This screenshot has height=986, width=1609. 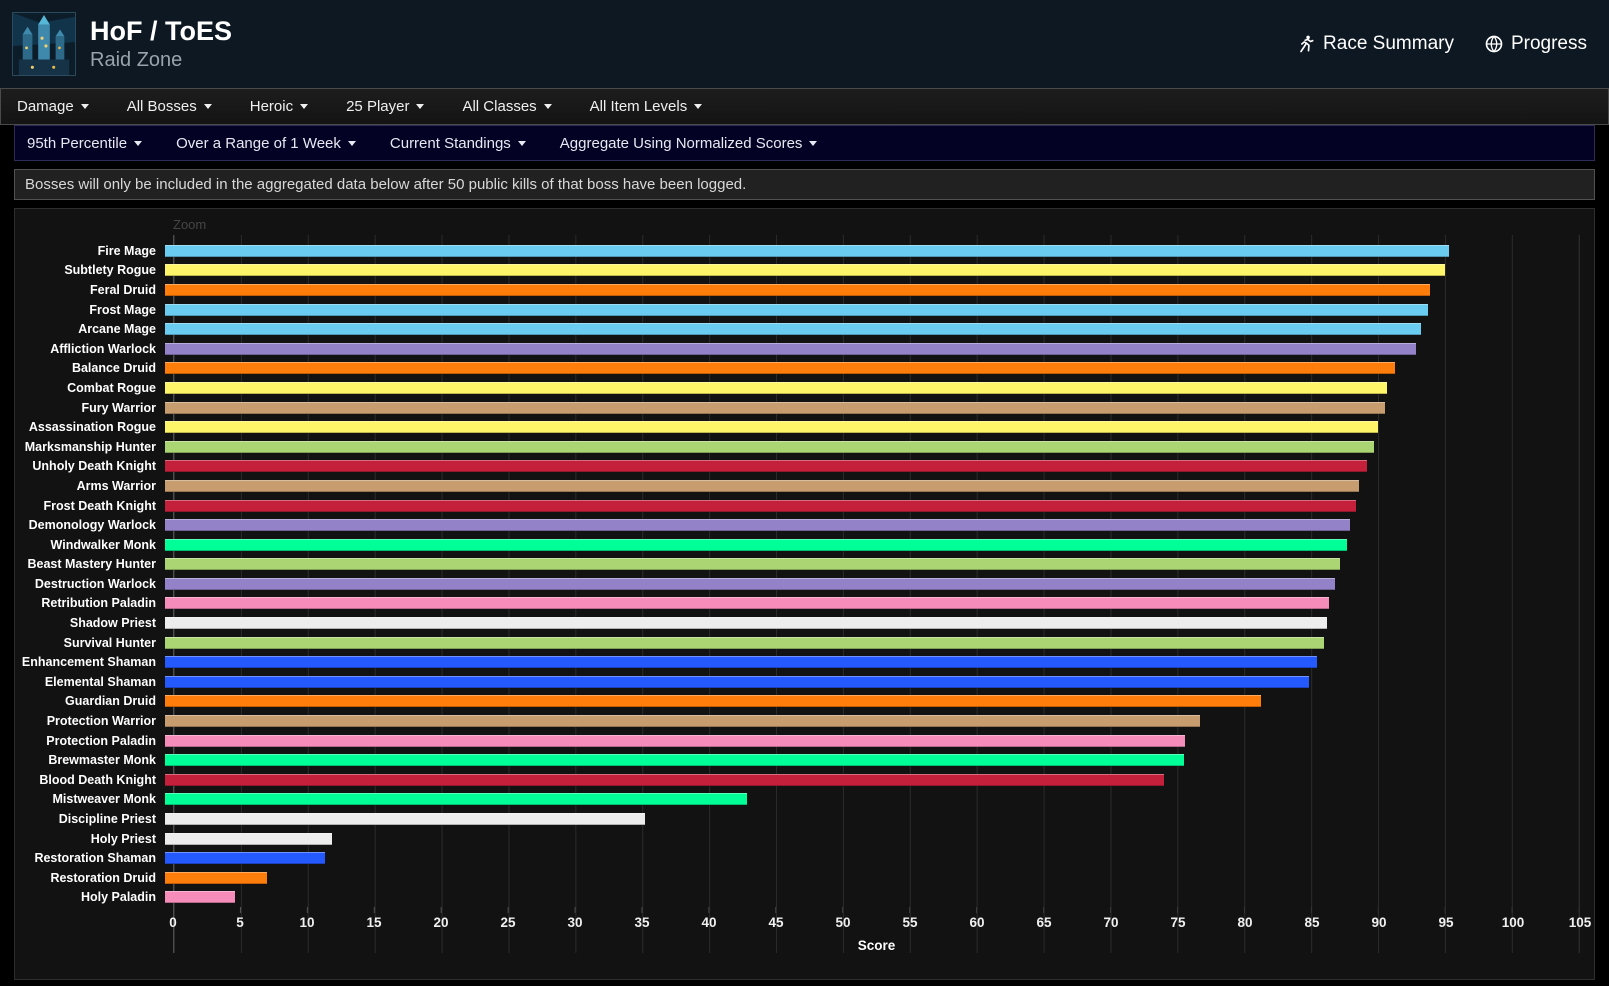 I want to click on chart-row: Restoration Druid, so click(x=804, y=878).